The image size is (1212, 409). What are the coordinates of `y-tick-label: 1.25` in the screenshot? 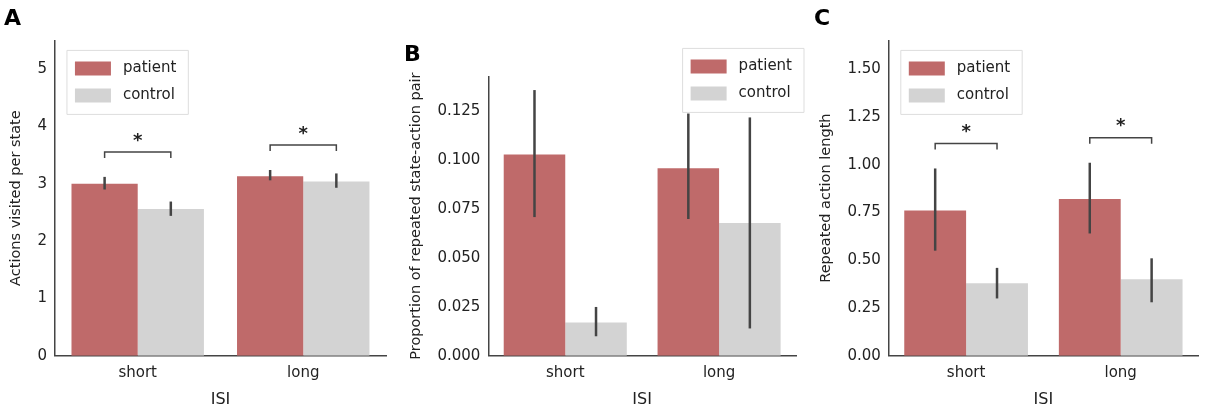 It's located at (864, 115).